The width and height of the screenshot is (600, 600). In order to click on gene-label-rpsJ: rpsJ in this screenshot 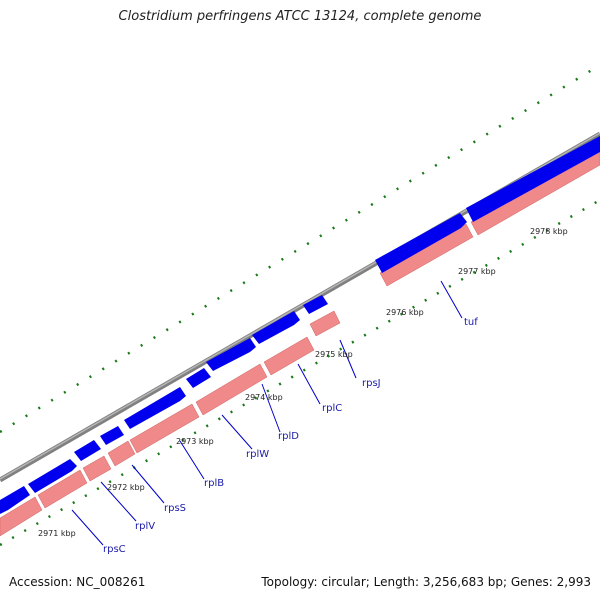, I will do `click(371, 383)`.